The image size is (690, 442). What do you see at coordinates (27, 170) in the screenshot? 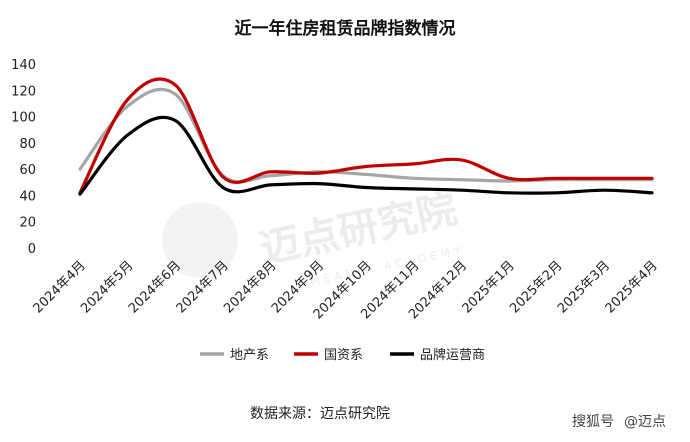
I see `y-tick-label: 60` at bounding box center [27, 170].